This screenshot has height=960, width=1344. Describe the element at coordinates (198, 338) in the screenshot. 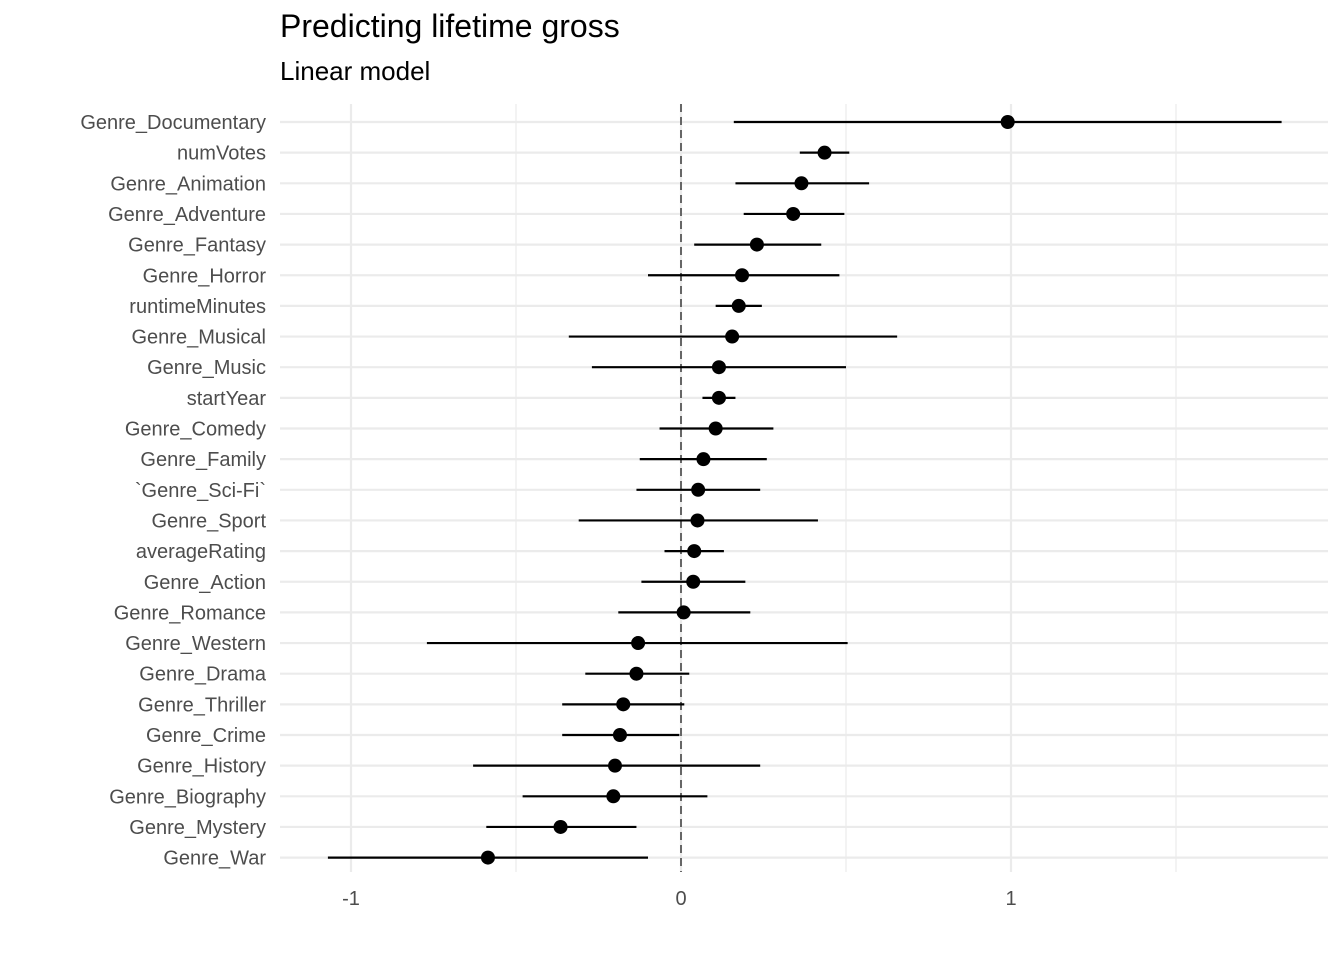

I see `y-tick-label: Genre_Musical` at that location.